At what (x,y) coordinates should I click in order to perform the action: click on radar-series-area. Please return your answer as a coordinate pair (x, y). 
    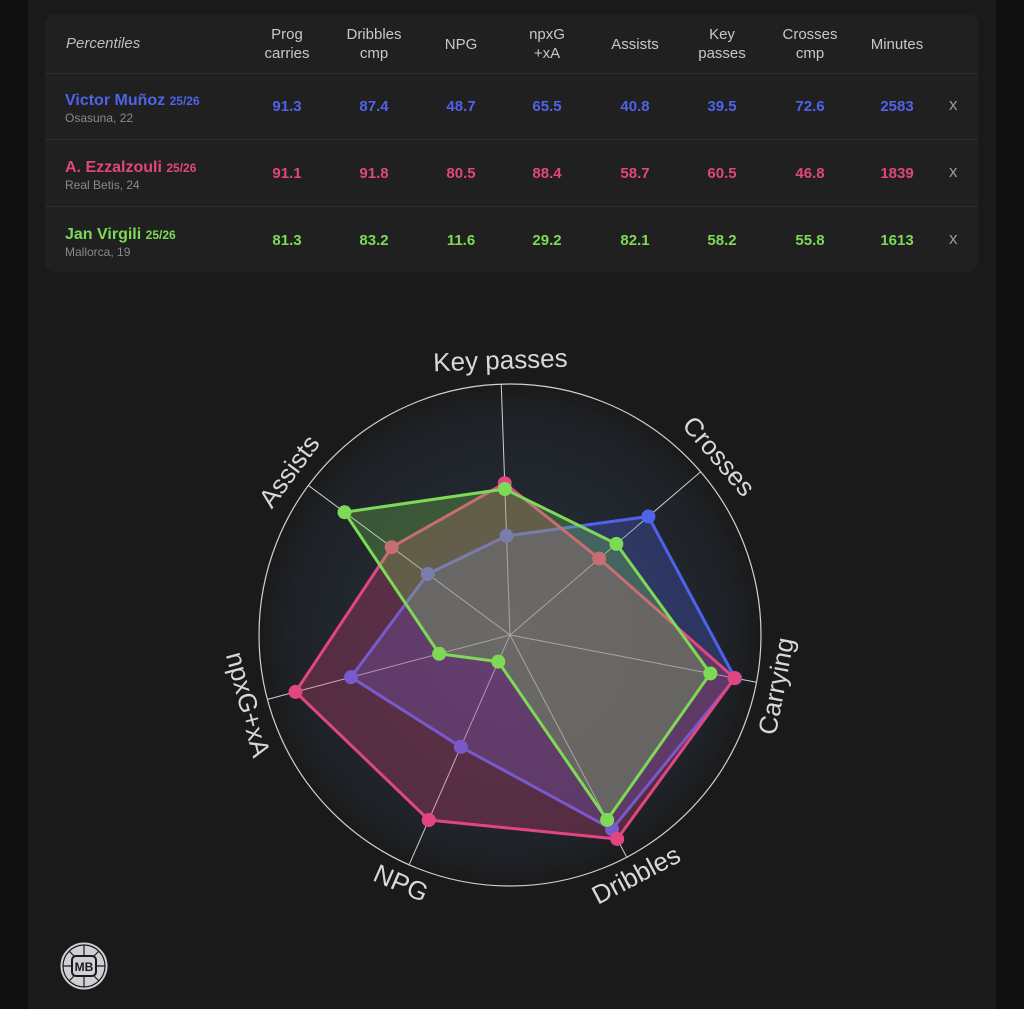
    Looking at the image, I should click on (527, 654).